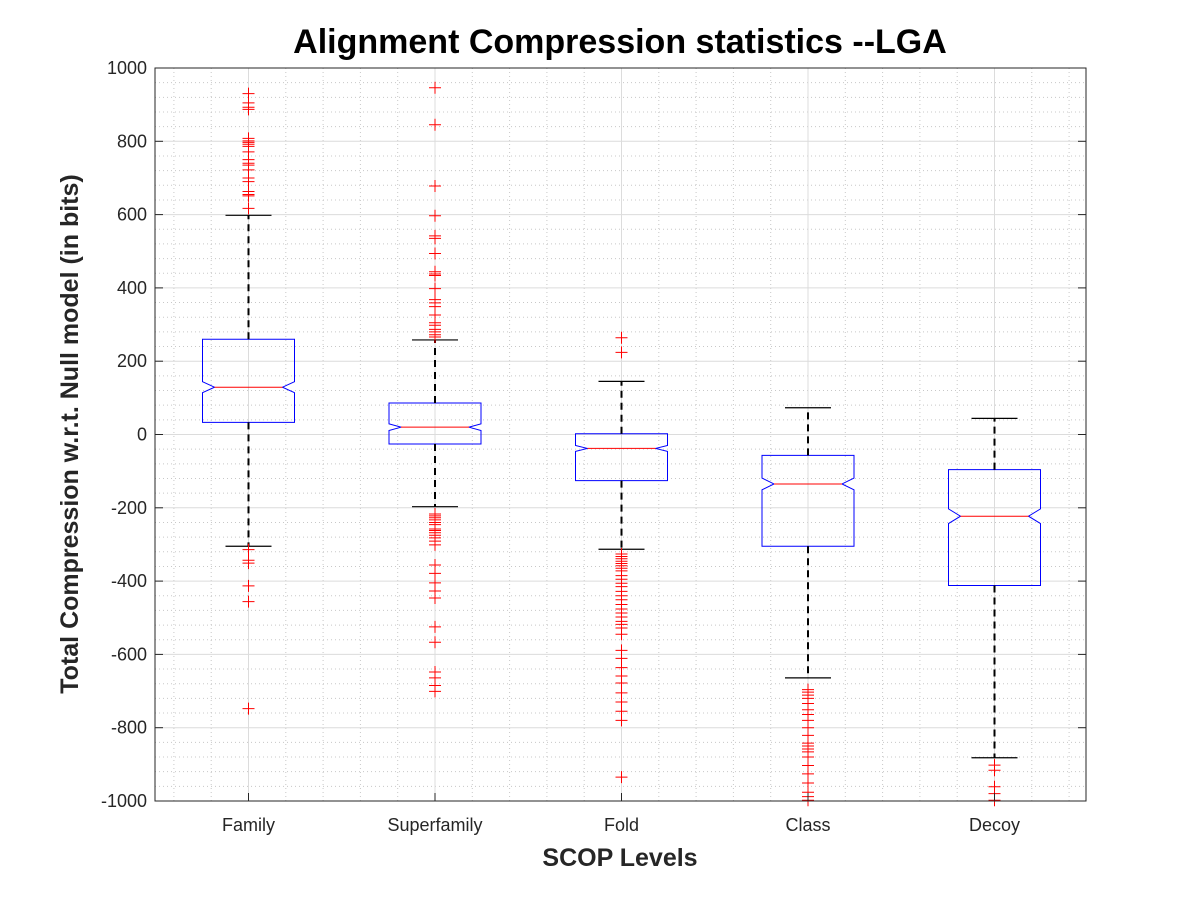 Image resolution: width=1200 pixels, height=900 pixels. I want to click on y-tick-label: 0, so click(142, 435).